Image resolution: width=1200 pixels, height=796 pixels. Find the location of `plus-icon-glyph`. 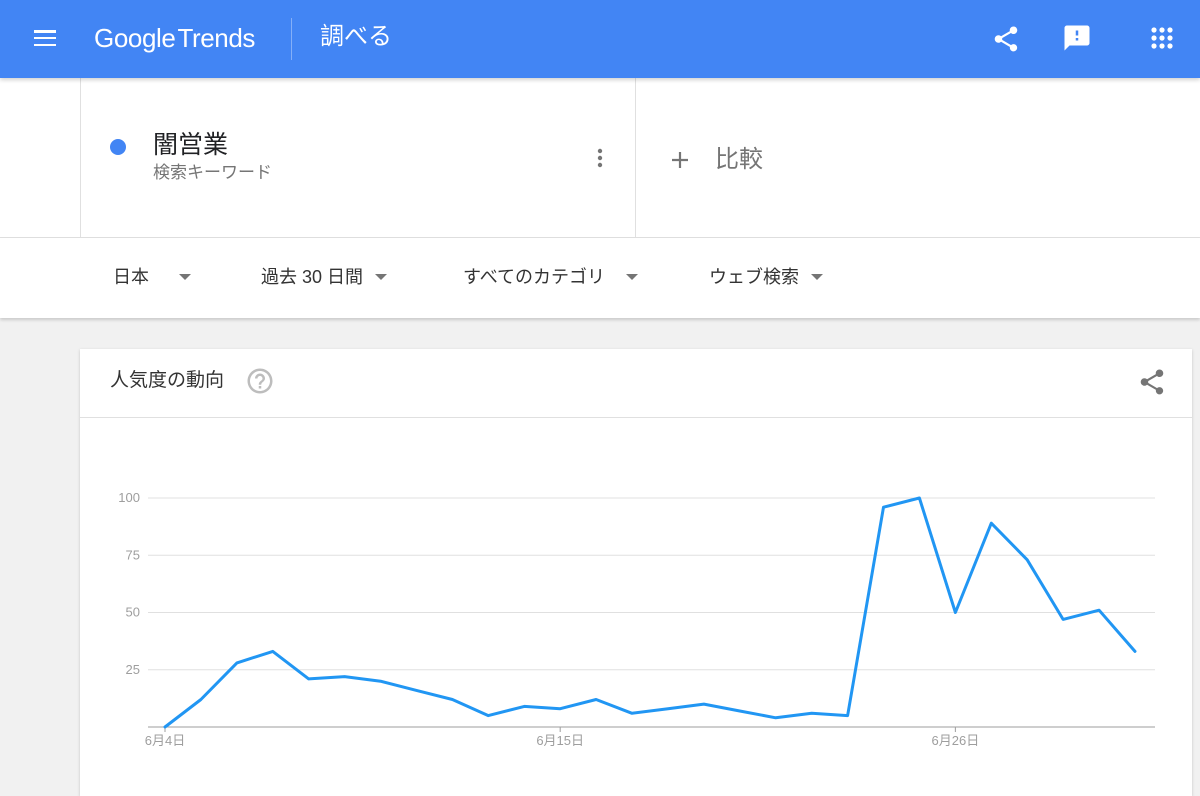

plus-icon-glyph is located at coordinates (680, 160).